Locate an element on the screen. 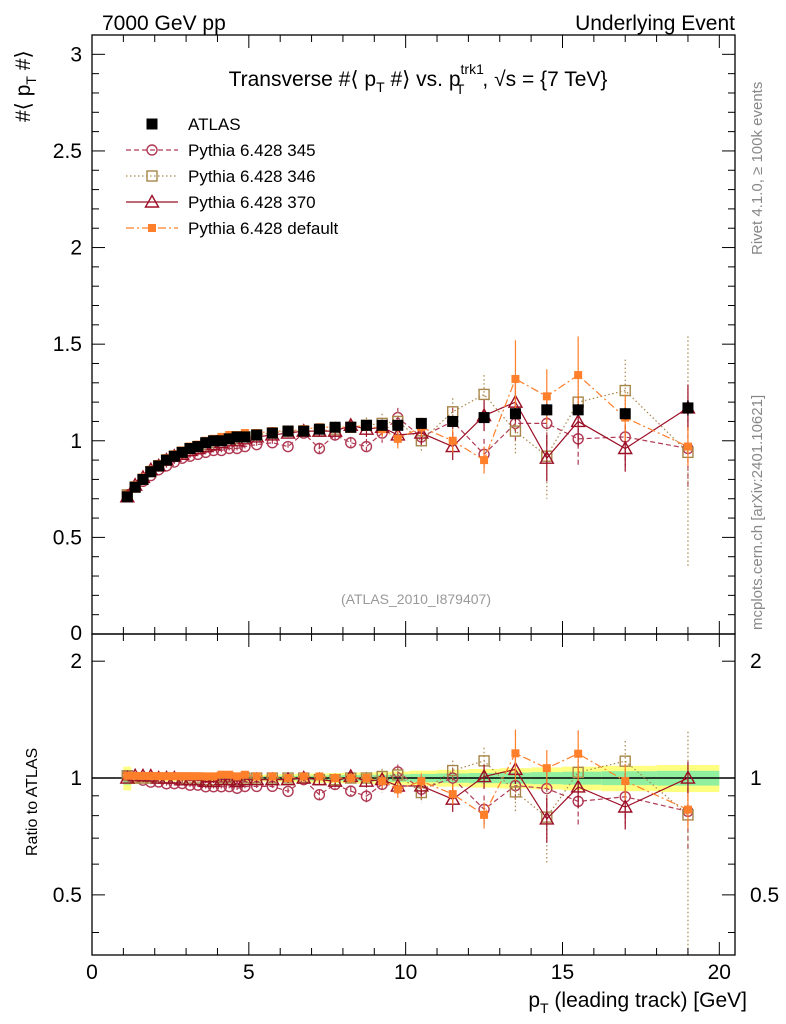 The width and height of the screenshot is (786, 1024). legend-label: Pythia 6.428 default is located at coordinates (263, 228).